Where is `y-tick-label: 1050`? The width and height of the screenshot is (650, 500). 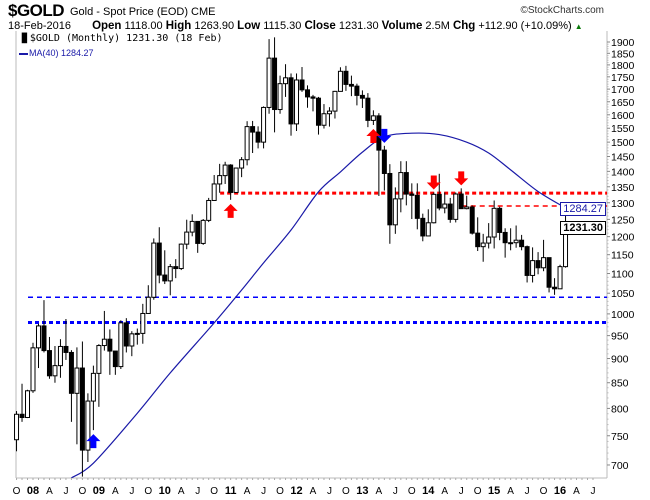
y-tick-label: 1050 is located at coordinates (623, 294).